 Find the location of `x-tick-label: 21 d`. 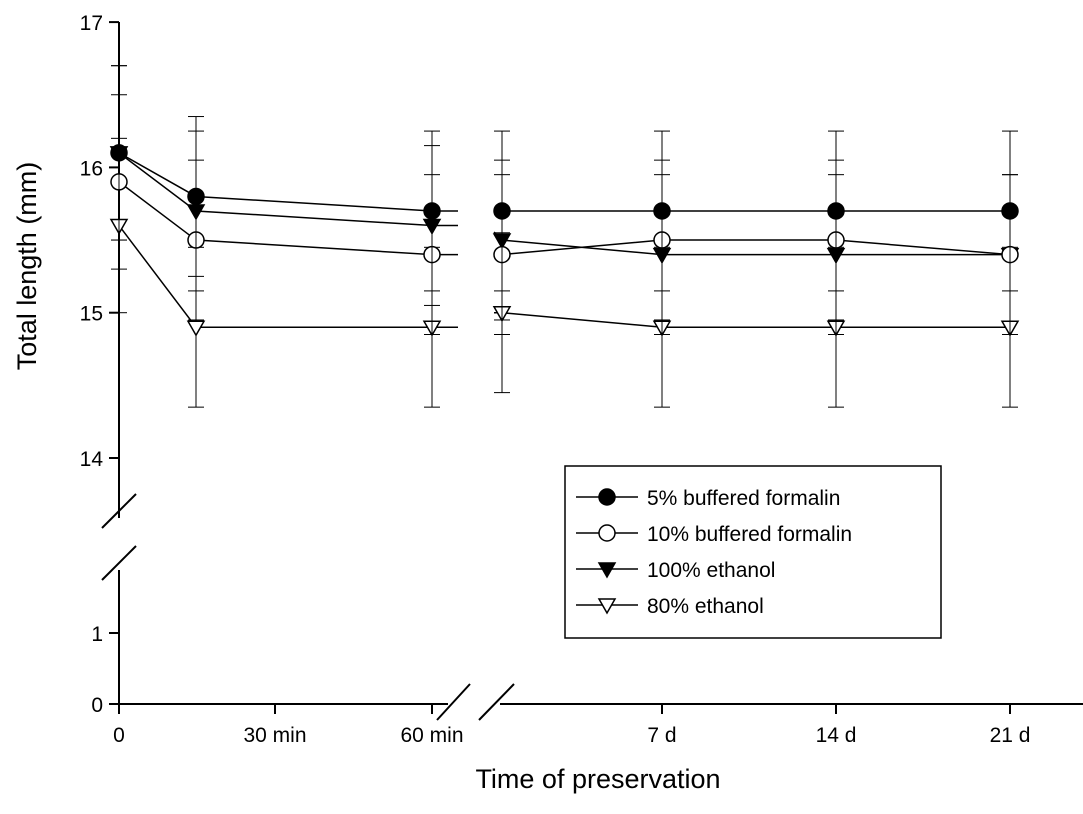

x-tick-label: 21 d is located at coordinates (1010, 735).